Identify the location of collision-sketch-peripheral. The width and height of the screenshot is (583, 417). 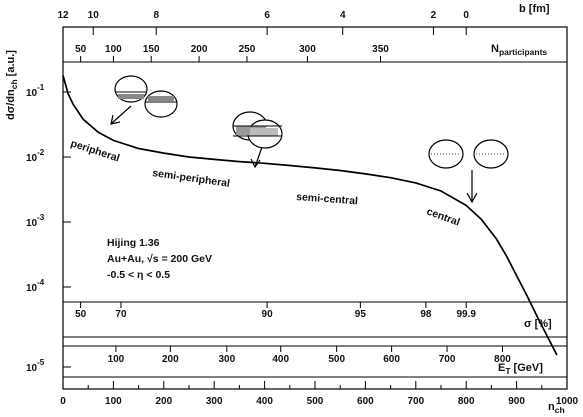
(146, 96).